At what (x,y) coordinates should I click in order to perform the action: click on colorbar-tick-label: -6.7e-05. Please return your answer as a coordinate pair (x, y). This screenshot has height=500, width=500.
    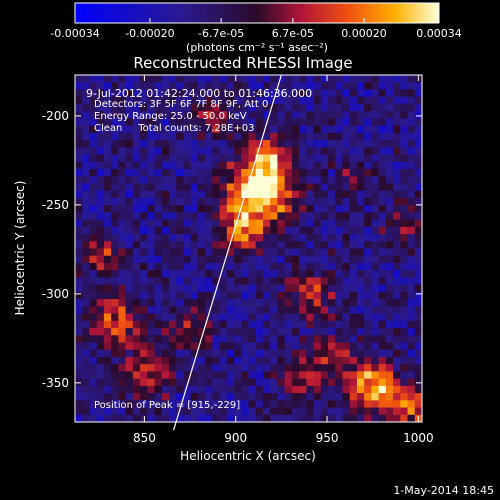
    Looking at the image, I should click on (221, 33).